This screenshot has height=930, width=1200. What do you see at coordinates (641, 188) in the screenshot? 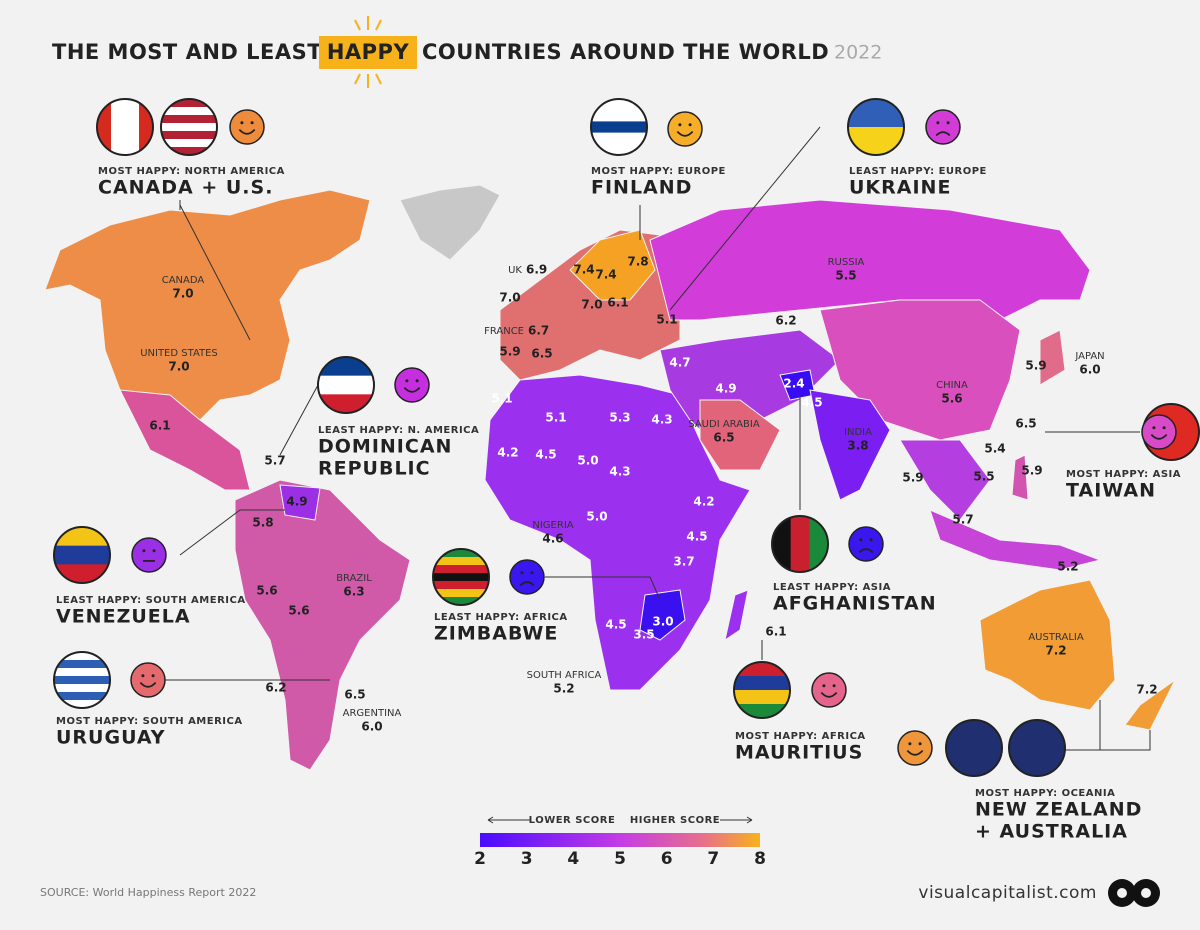
I see `callout-name: FINLAND` at bounding box center [641, 188].